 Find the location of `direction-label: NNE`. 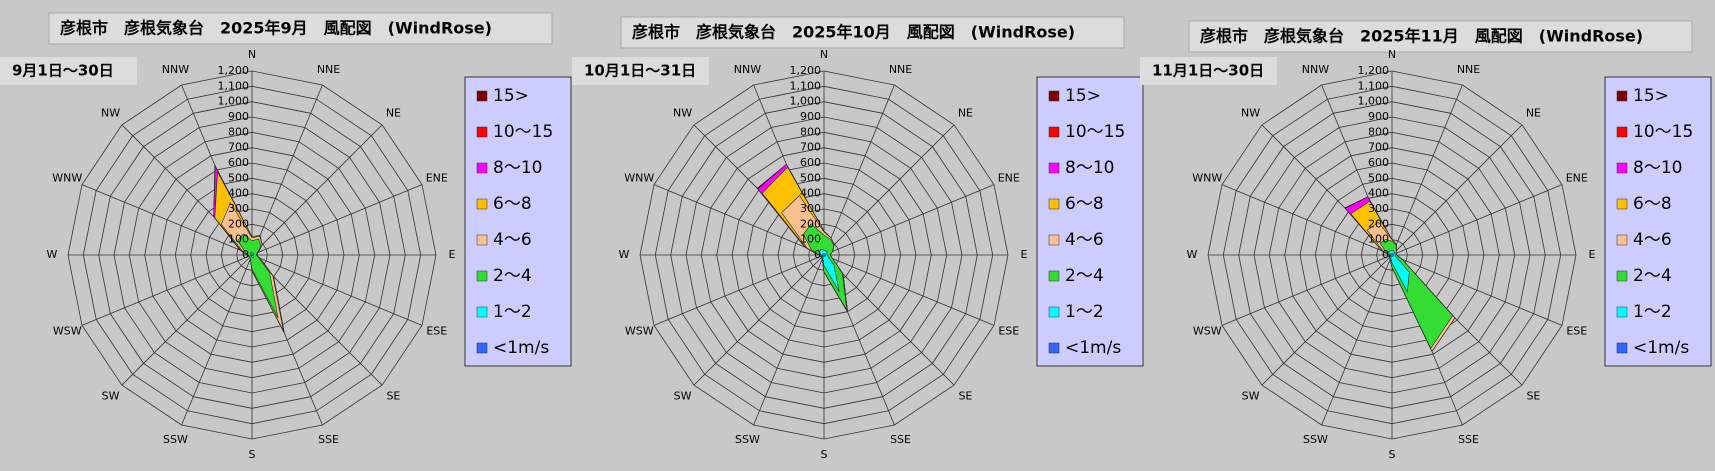

direction-label: NNE is located at coordinates (328, 69).